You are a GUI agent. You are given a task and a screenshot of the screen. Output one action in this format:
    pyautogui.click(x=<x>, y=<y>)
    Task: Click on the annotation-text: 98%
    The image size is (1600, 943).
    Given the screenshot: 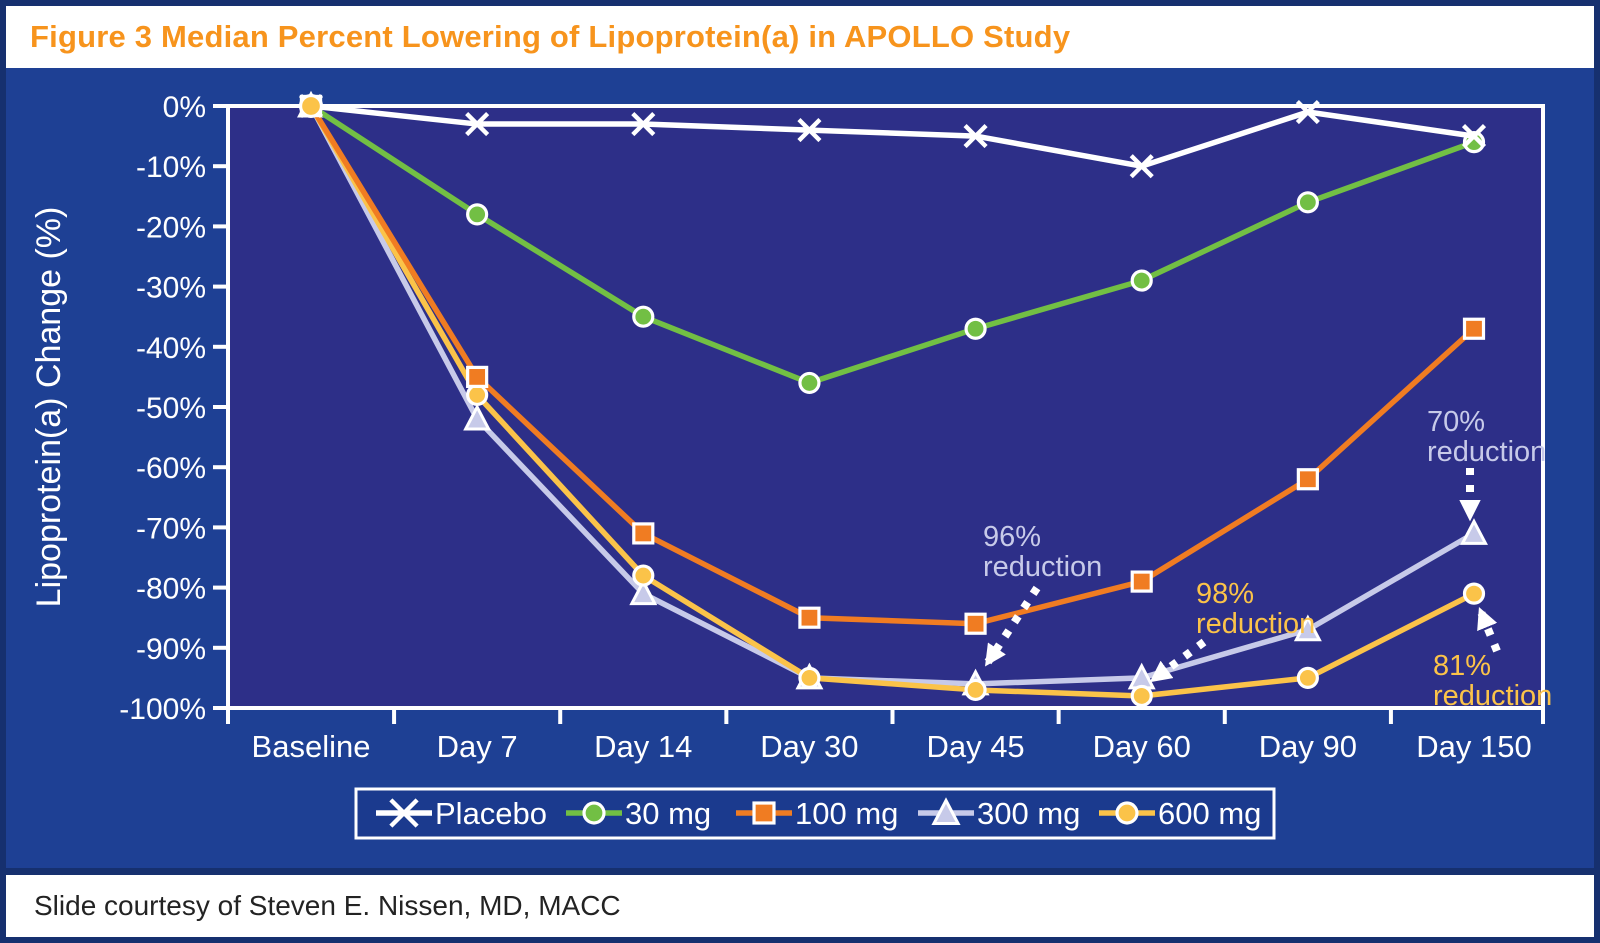 What is the action you would take?
    pyautogui.click(x=1225, y=594)
    